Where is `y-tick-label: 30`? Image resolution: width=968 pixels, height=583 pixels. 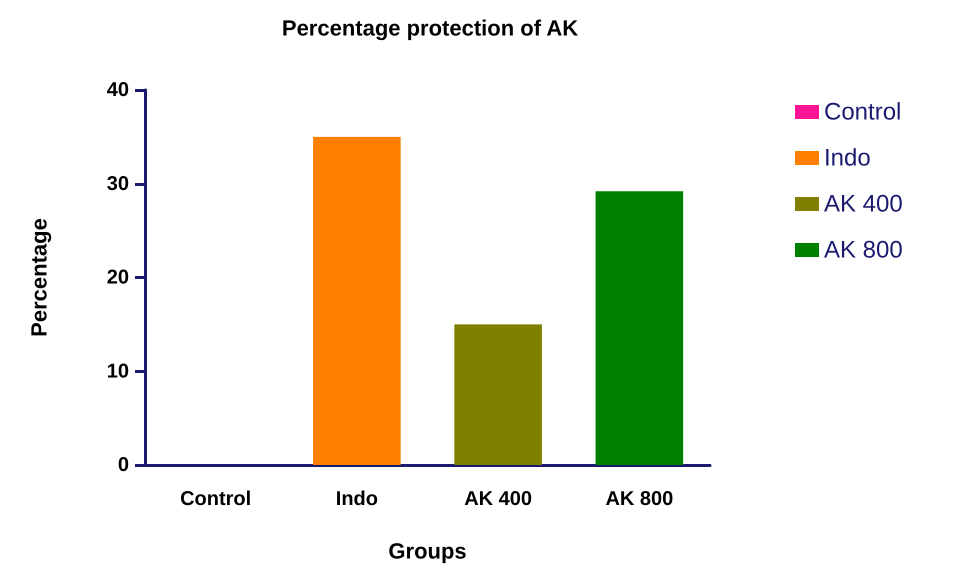
y-tick-label: 30 is located at coordinates (117, 183).